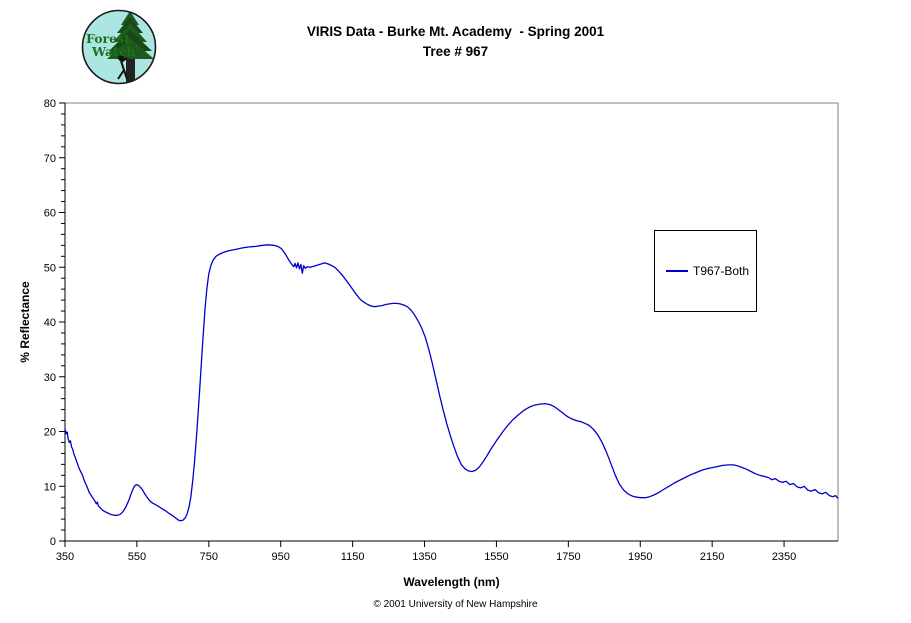  Describe the element at coordinates (784, 557) in the screenshot. I see `svg-text: 2350` at that location.